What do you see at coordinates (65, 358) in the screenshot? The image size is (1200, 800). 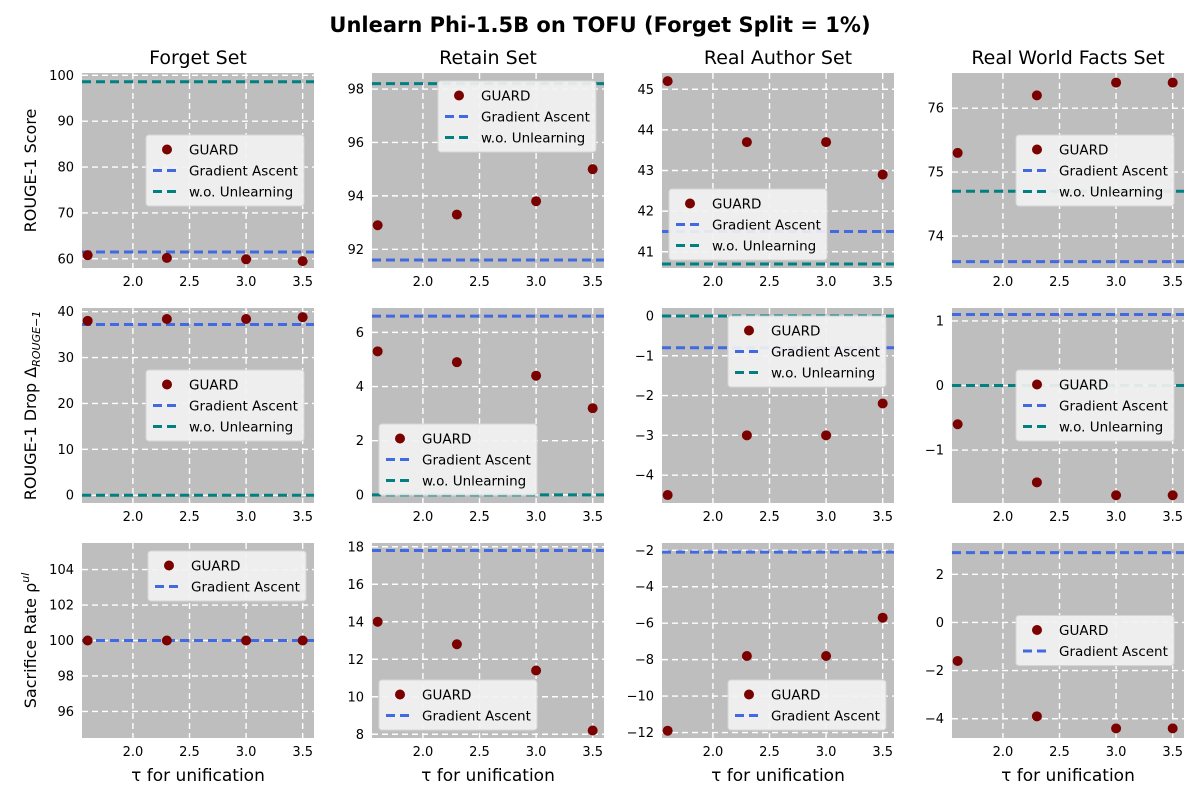 I see `y-tick-label: 30` at bounding box center [65, 358].